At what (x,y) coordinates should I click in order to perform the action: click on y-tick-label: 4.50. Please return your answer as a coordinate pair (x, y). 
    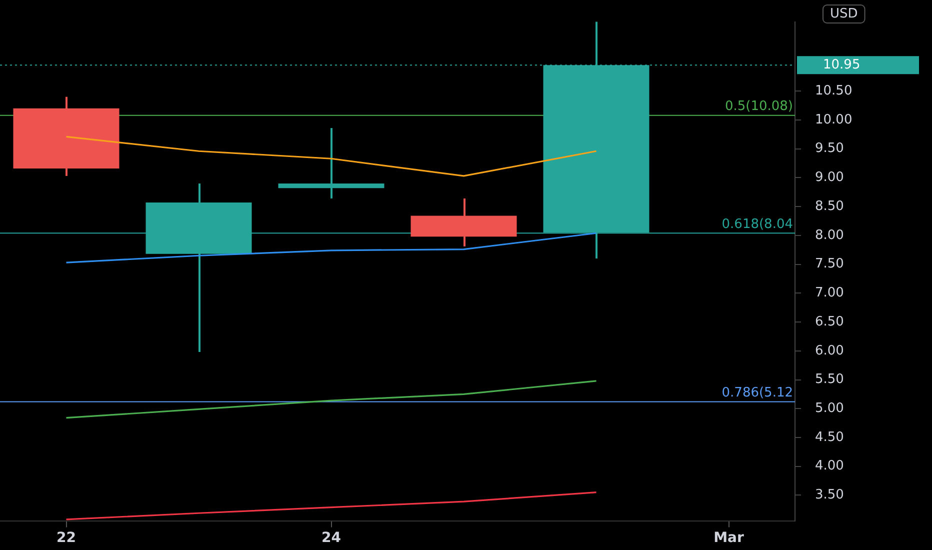
    Looking at the image, I should click on (829, 437).